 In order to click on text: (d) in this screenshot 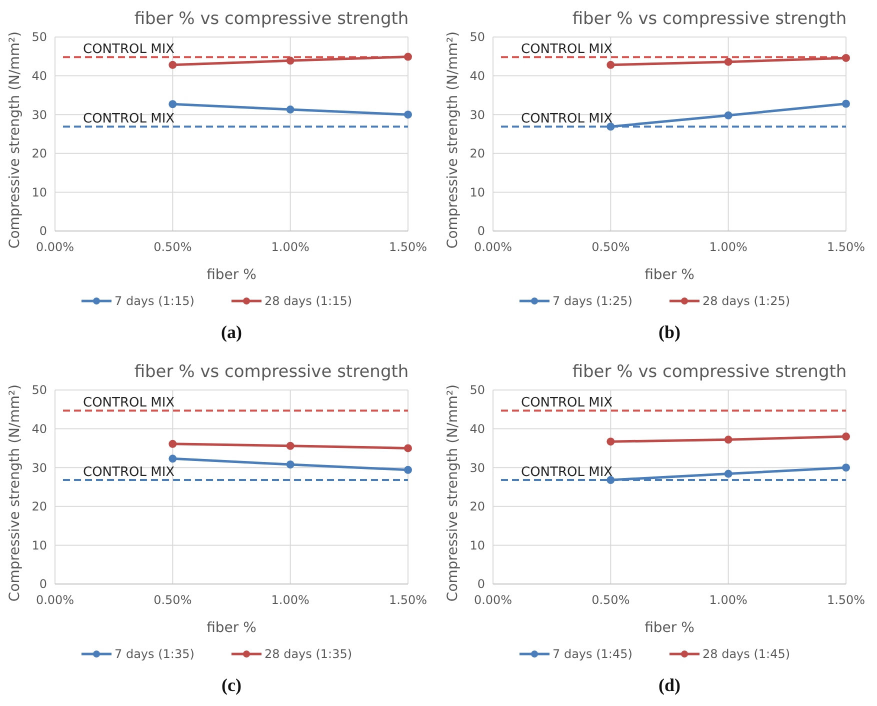, I will do `click(669, 685)`.